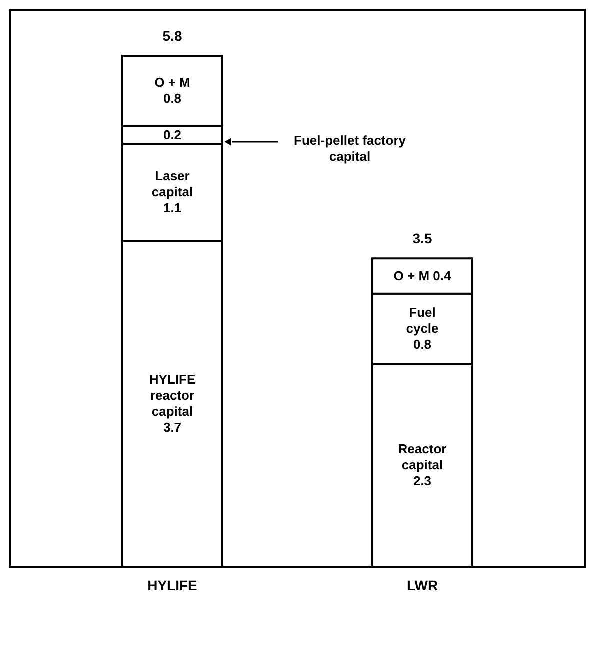 The image size is (595, 652). I want to click on data-label: 0.2, so click(172, 134).